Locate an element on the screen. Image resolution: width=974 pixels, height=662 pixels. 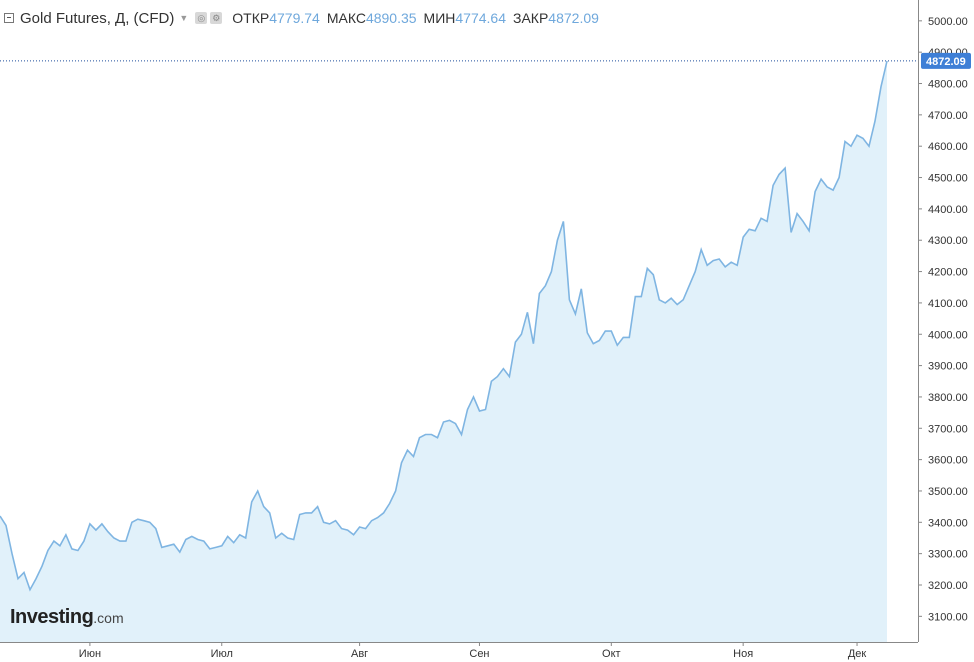
y-tick-label: 4300.00 is located at coordinates (948, 241).